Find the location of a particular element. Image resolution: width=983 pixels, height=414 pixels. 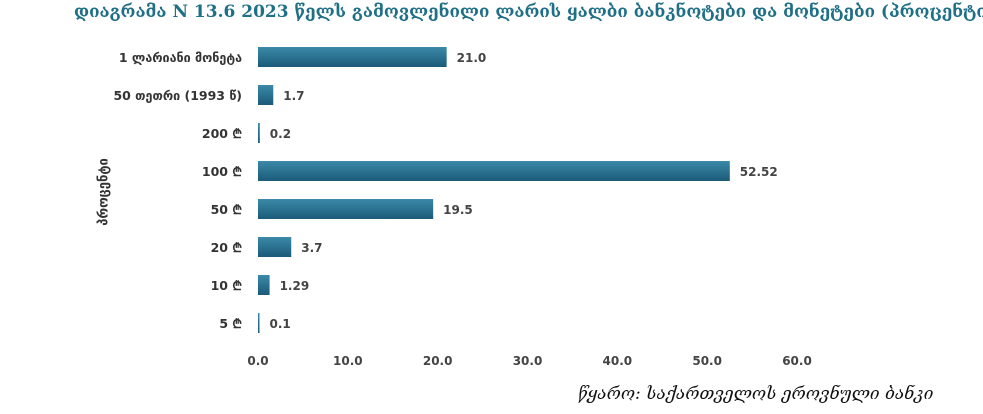

bar-value-label: 0.2 is located at coordinates (280, 134).